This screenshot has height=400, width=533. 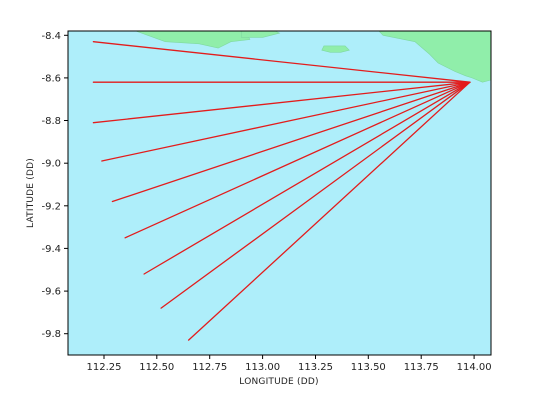 What do you see at coordinates (51, 164) in the screenshot?
I see `y-tick-label: -9.0` at bounding box center [51, 164].